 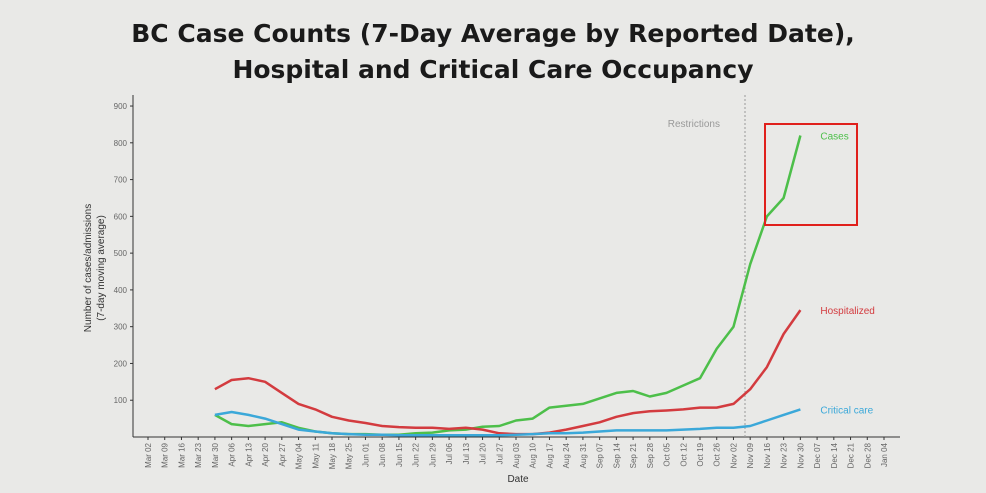 I want to click on x-tick-label: Jun 22, so click(x=416, y=454).